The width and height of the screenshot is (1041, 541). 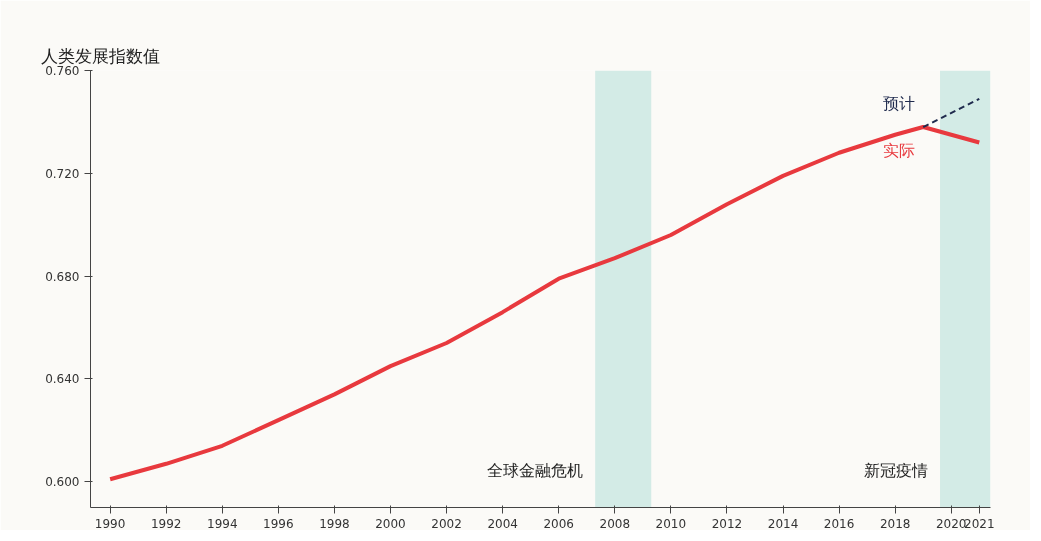 What do you see at coordinates (110, 523) in the screenshot?
I see `x-tick-label: 1990` at bounding box center [110, 523].